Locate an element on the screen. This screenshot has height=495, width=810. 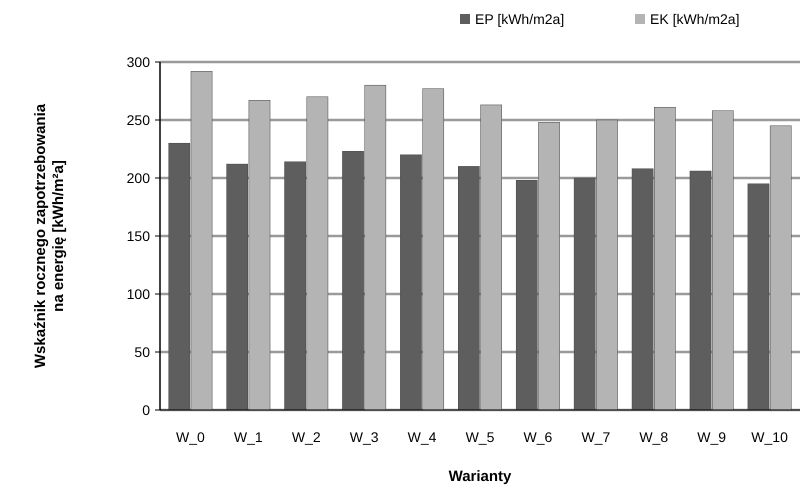
x-tick-label: W_1 is located at coordinates (248, 437).